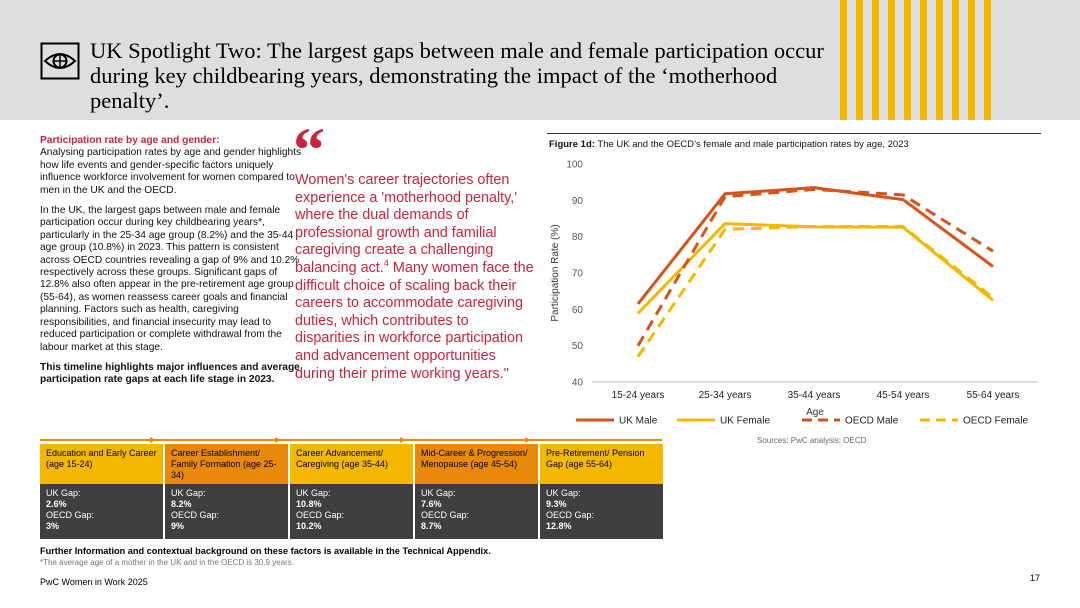 The height and width of the screenshot is (608, 1080). What do you see at coordinates (555, 272) in the screenshot?
I see `y-axis-label: Participation Rate (%)` at bounding box center [555, 272].